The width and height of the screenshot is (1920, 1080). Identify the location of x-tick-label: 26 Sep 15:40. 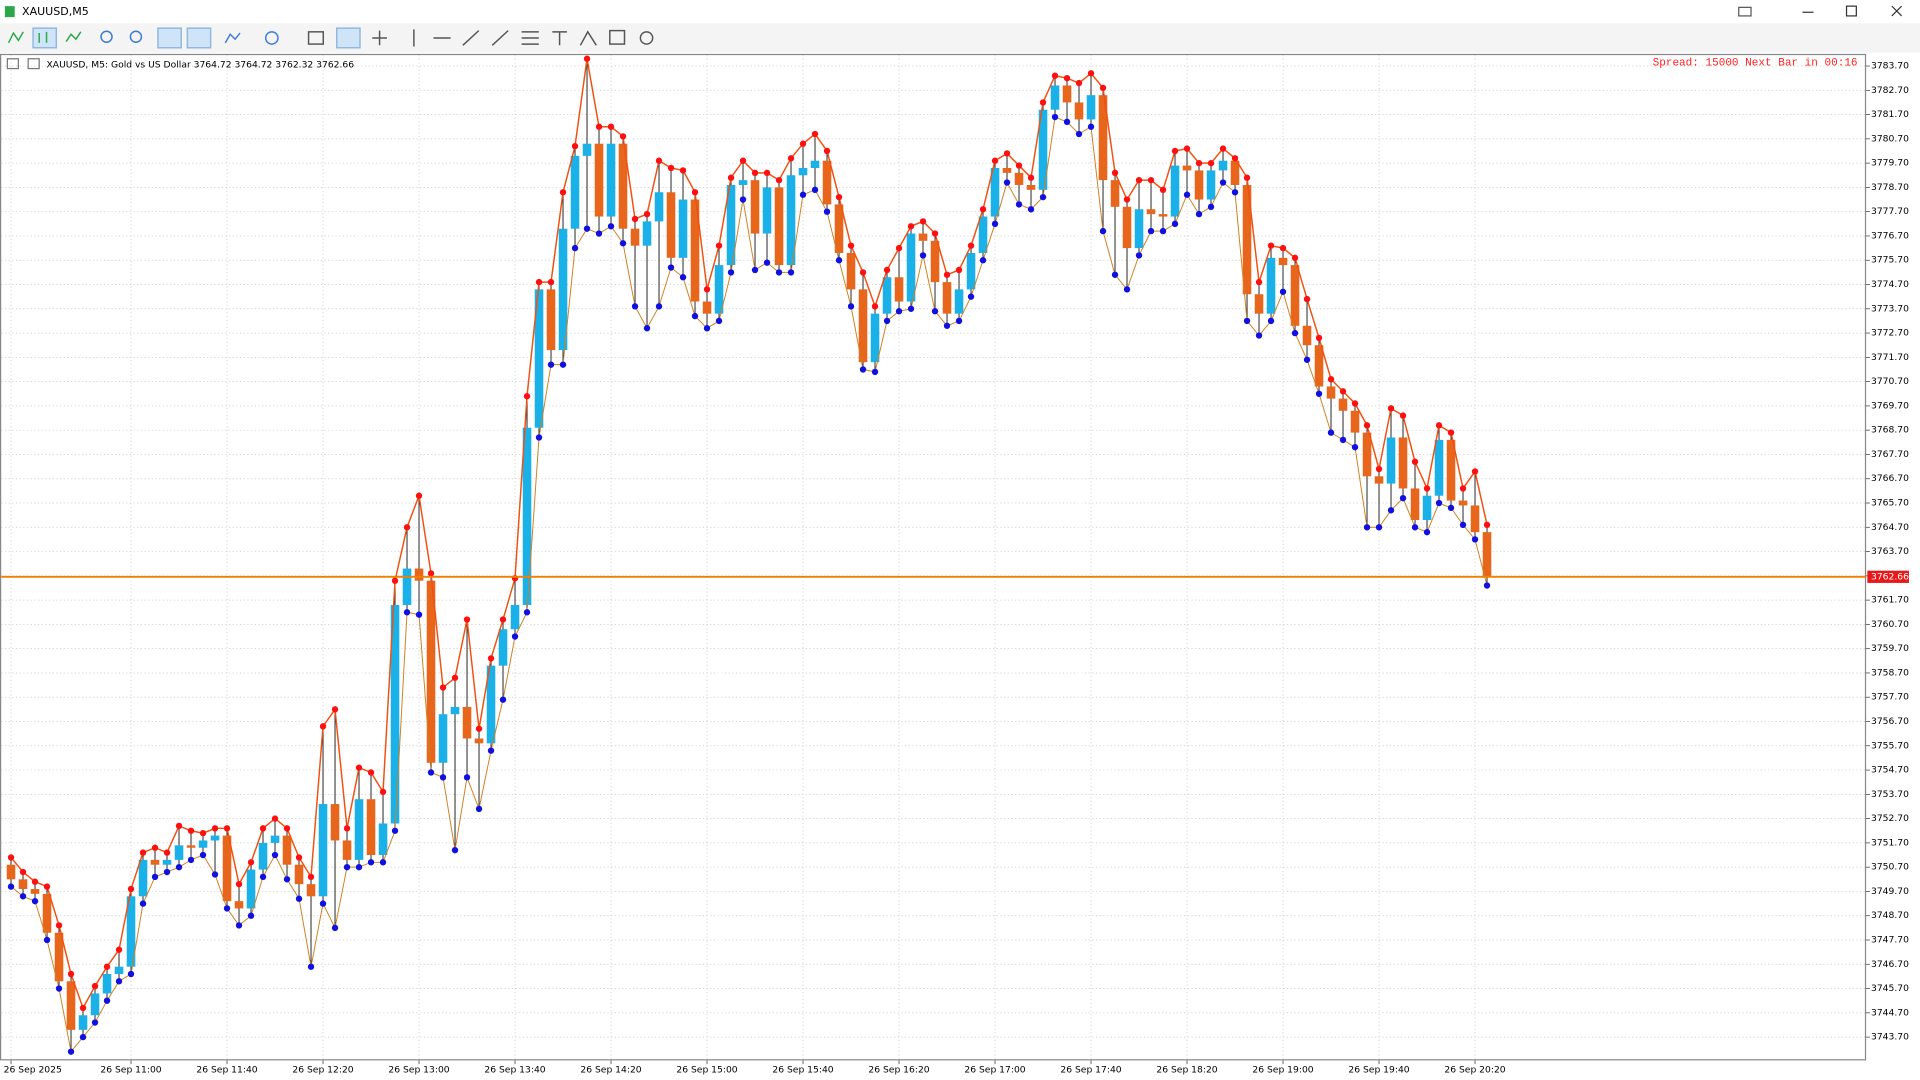
(802, 1070).